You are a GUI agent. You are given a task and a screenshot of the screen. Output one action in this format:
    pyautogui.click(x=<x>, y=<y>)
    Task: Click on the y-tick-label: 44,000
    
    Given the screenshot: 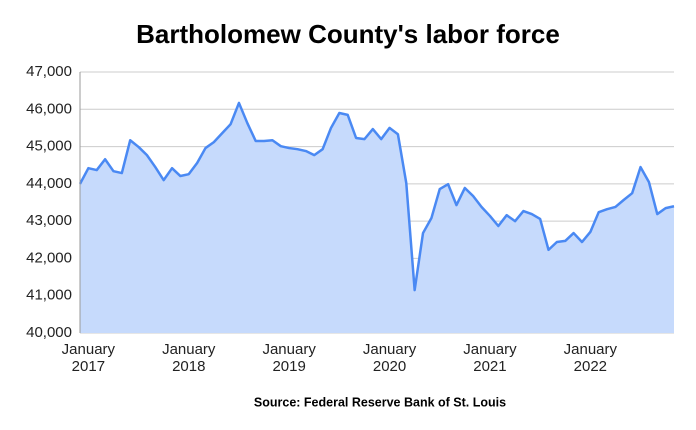 What is the action you would take?
    pyautogui.click(x=49, y=183)
    